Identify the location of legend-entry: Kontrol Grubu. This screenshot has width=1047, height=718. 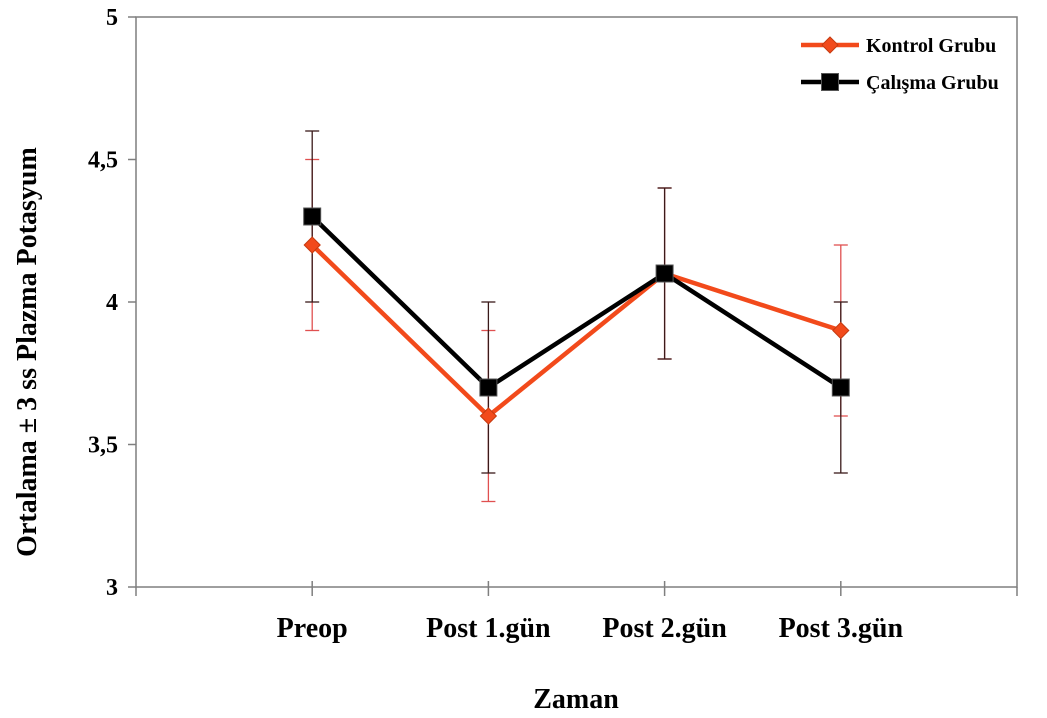
(931, 46).